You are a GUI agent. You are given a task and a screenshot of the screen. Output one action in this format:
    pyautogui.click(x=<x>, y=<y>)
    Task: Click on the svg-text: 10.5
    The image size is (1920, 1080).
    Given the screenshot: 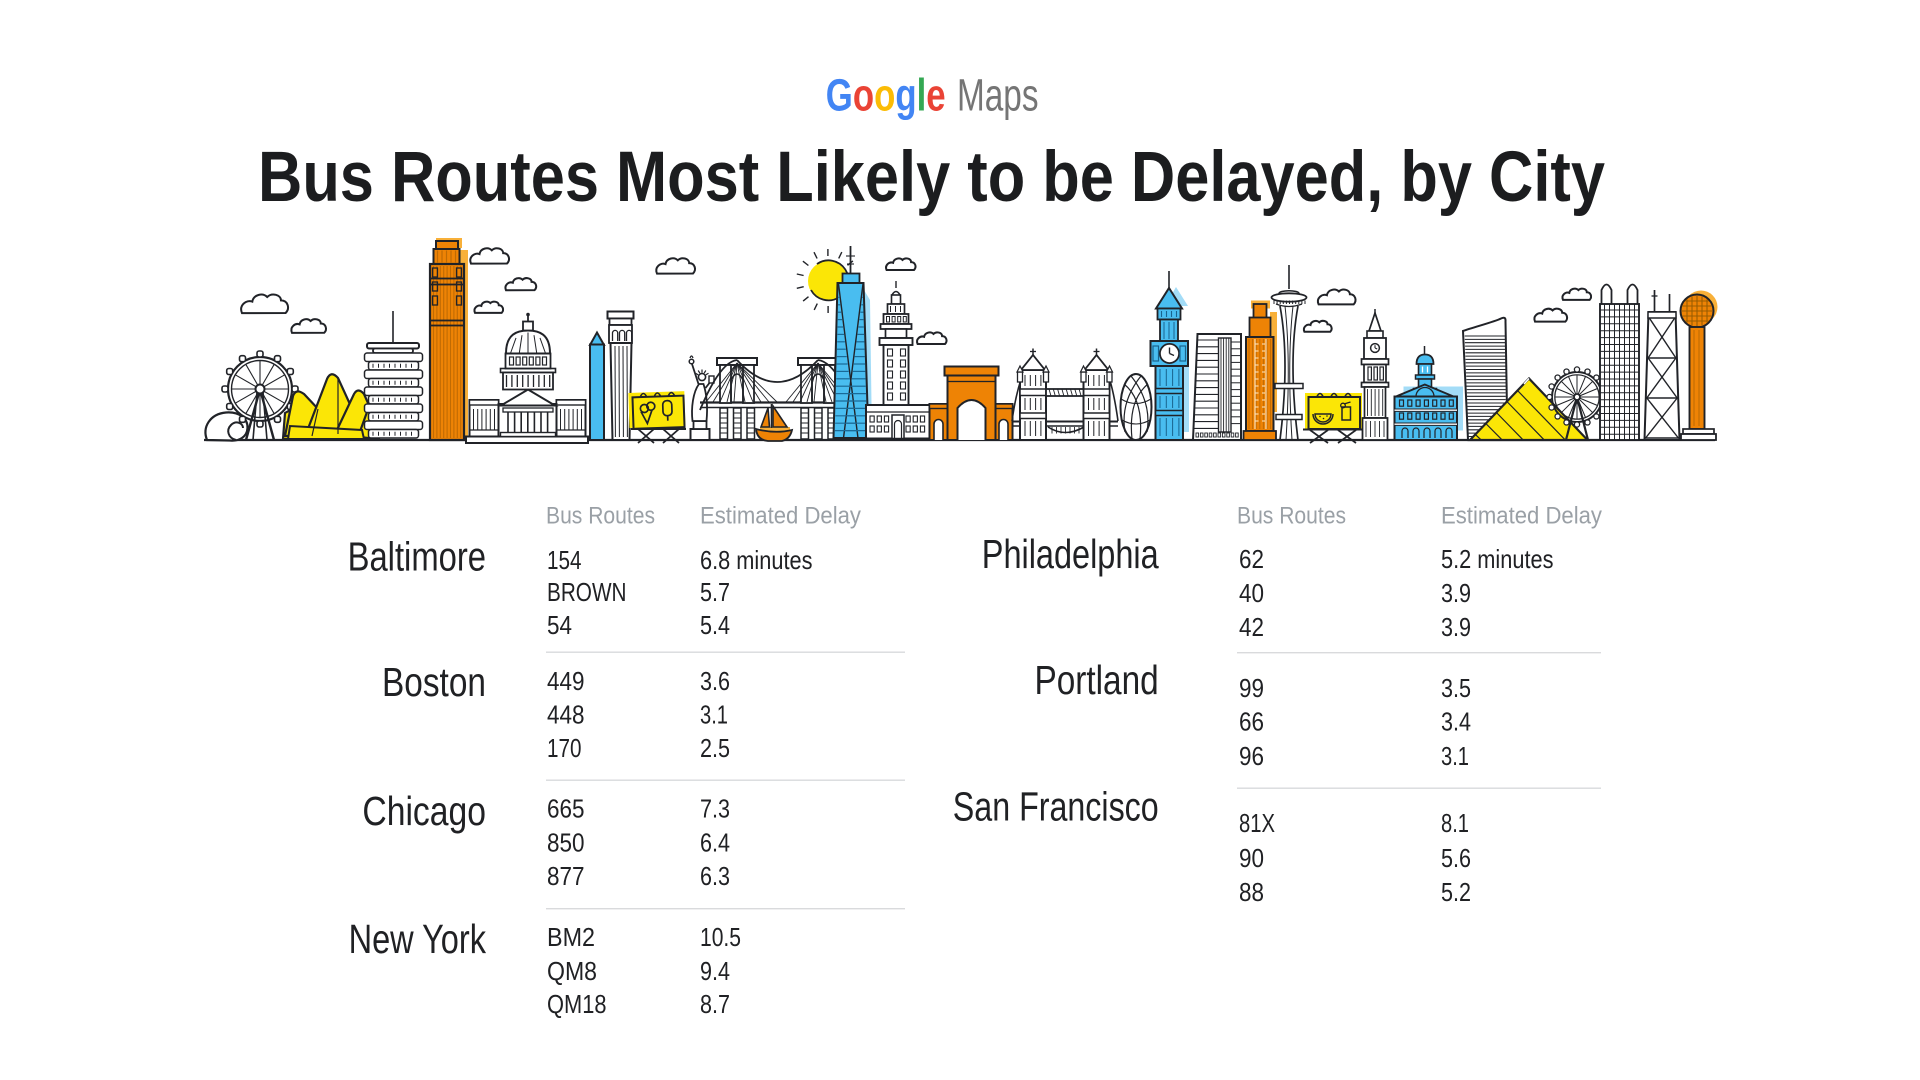 What is the action you would take?
    pyautogui.click(x=720, y=937)
    